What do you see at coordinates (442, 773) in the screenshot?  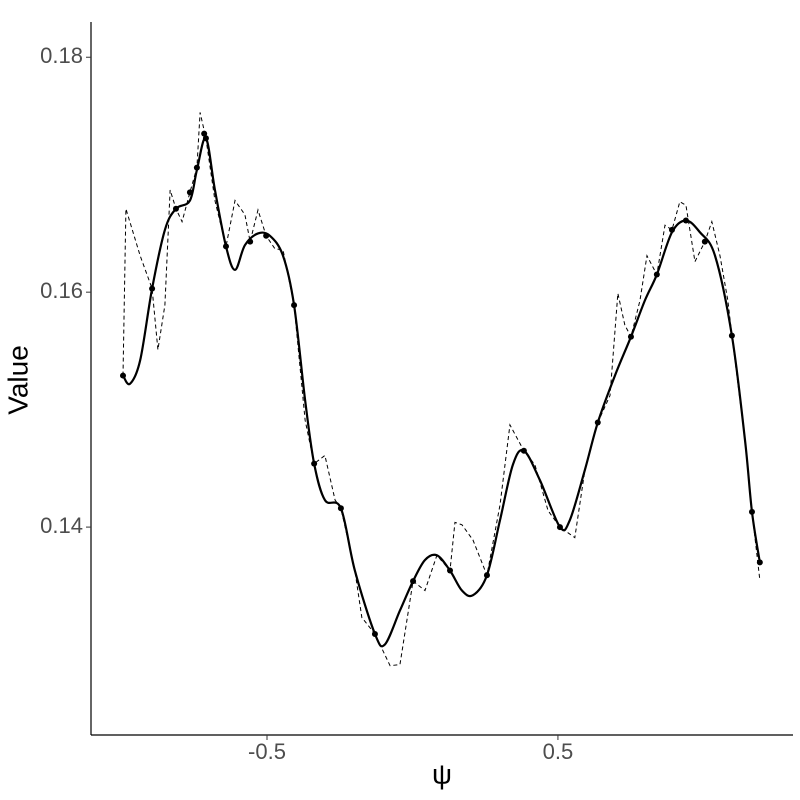 I see `x-axis-label: ψ` at bounding box center [442, 773].